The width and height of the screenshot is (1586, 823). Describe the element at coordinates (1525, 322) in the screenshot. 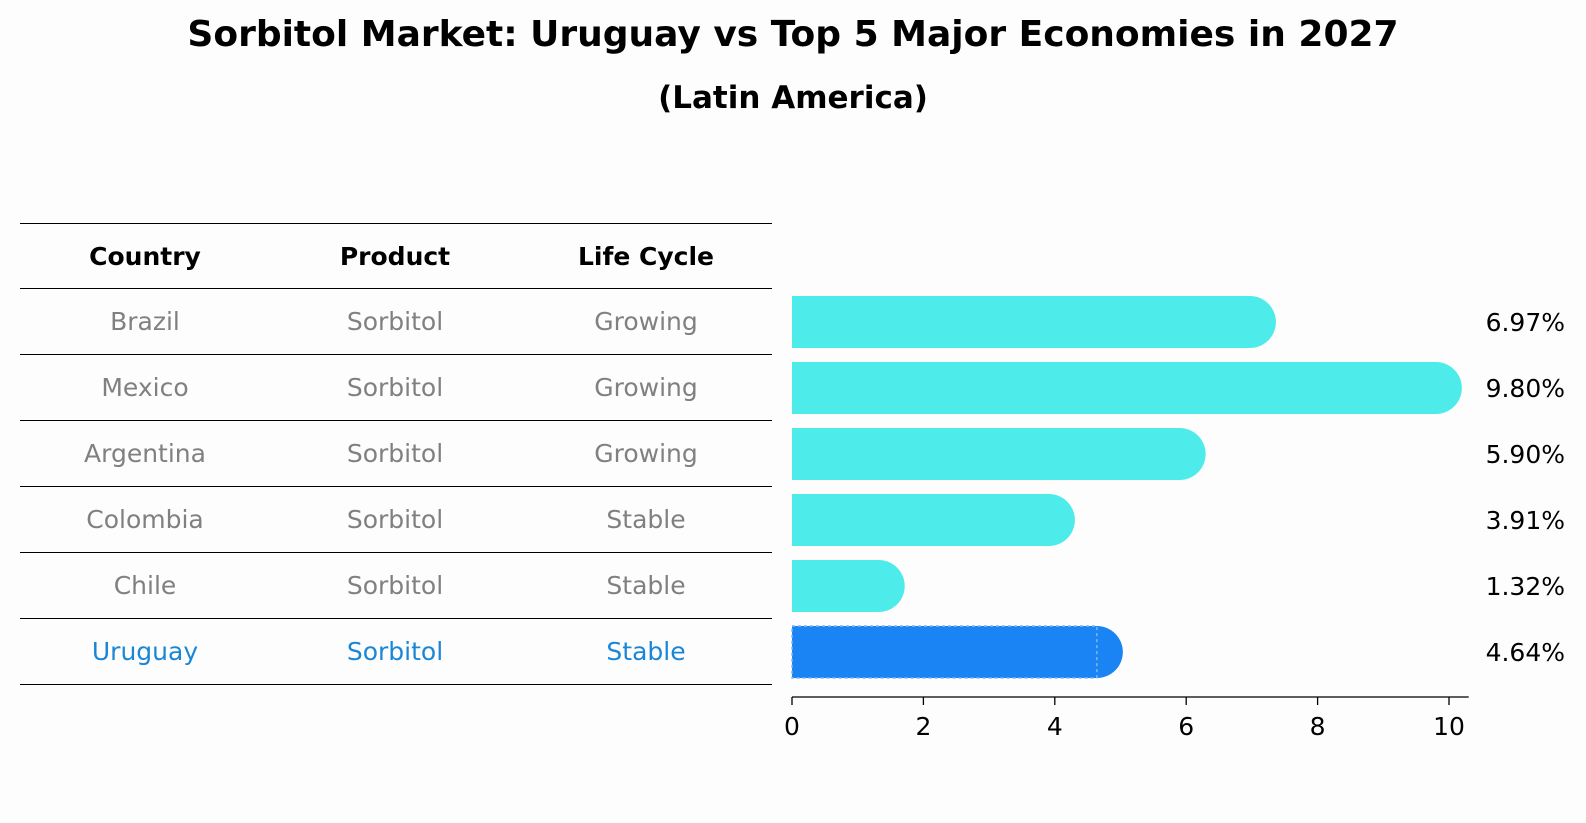

I see `data-label: 6.97%` at that location.